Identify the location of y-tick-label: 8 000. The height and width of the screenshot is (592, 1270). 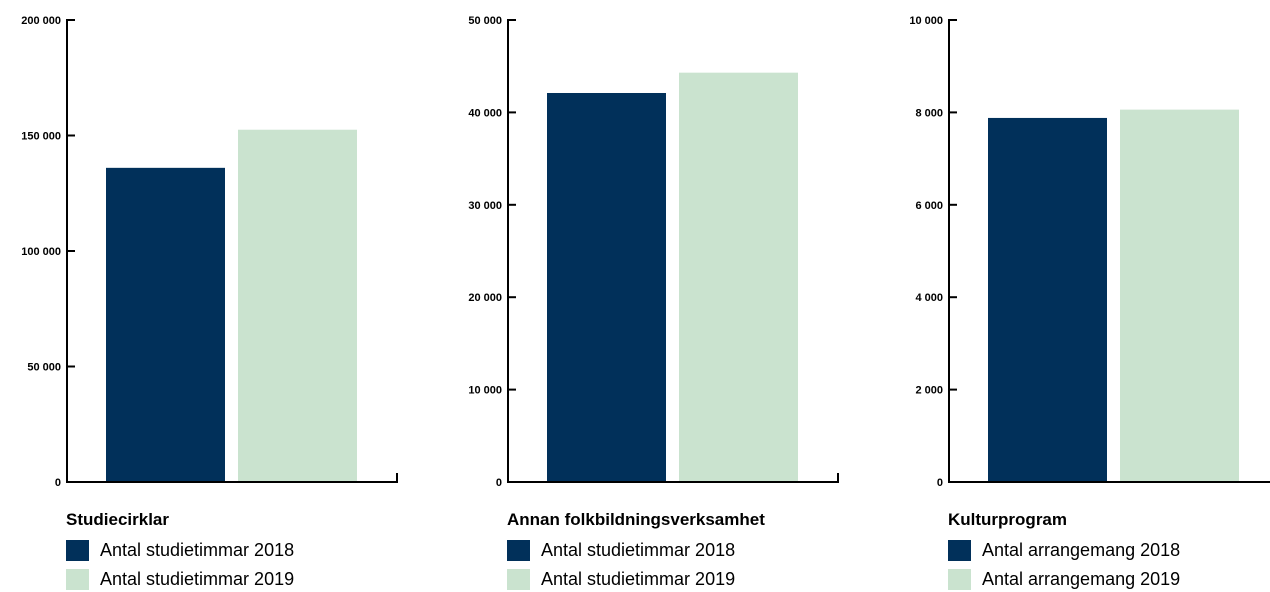
(929, 113).